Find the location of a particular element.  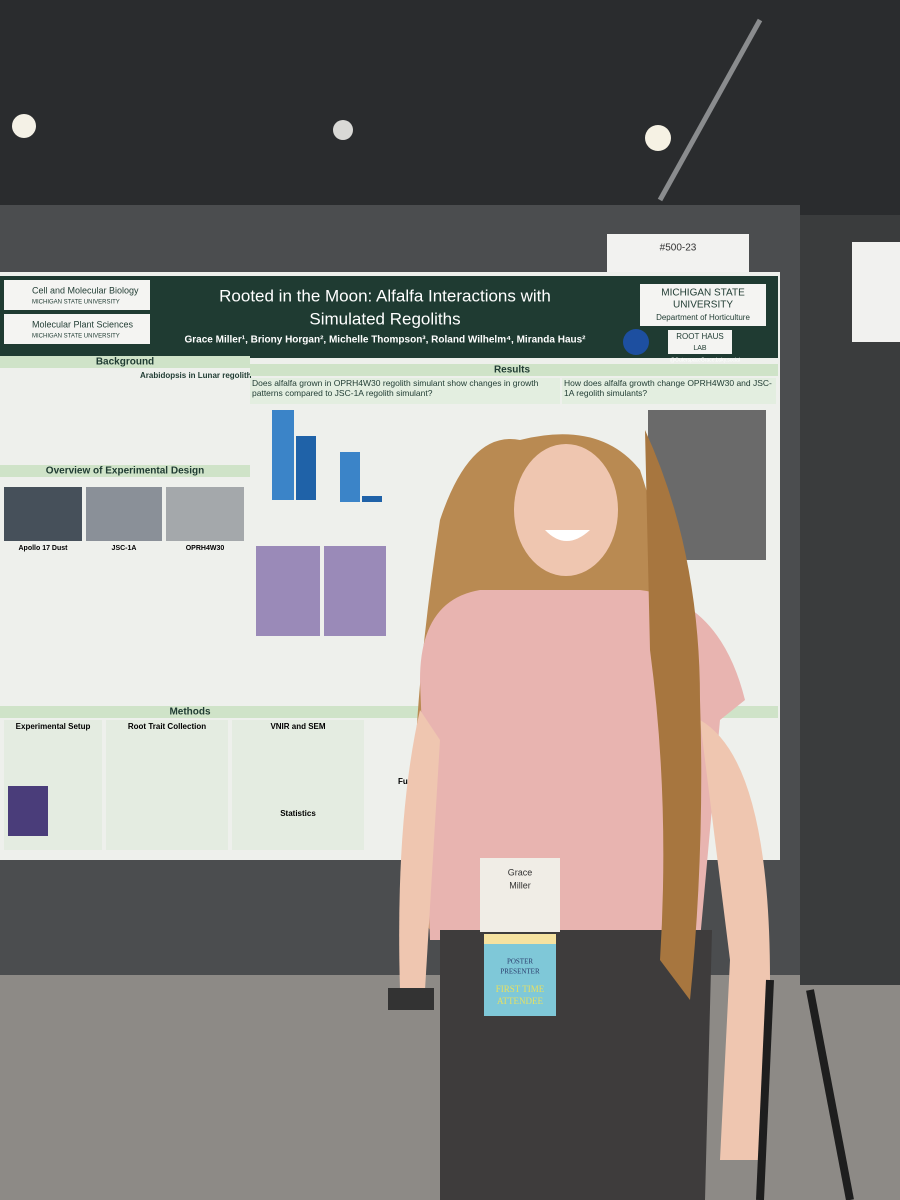

section-heading: Background is located at coordinates (125, 362).